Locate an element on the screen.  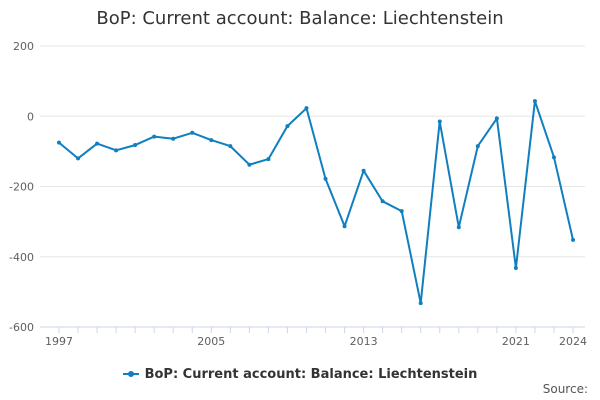
legend-swatch-icon is located at coordinates (130, 374).